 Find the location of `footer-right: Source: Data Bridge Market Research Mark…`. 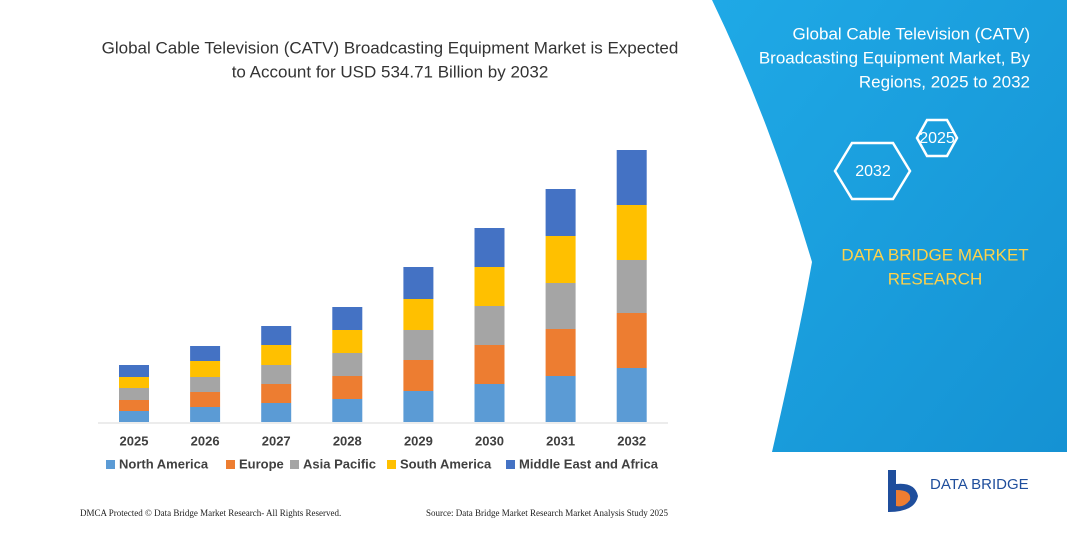

footer-right: Source: Data Bridge Market Research Mark… is located at coordinates (547, 513).